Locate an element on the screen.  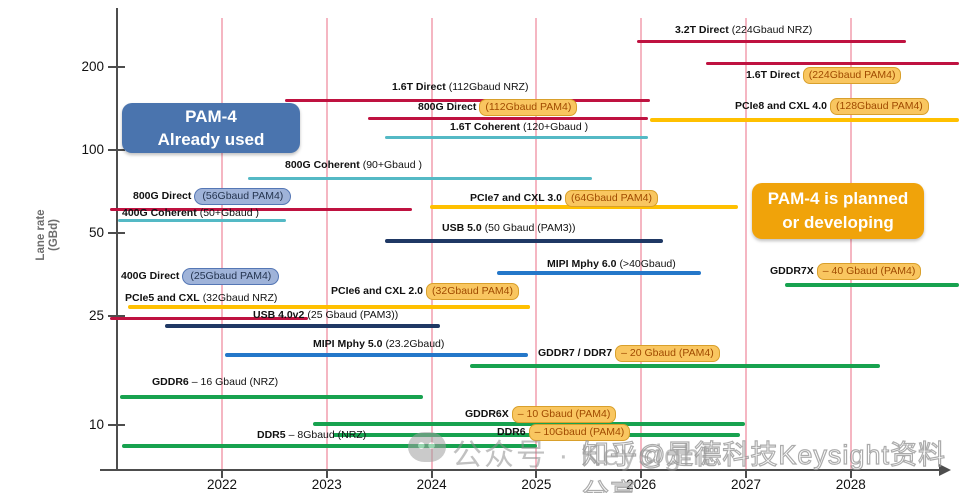
series-name: PCIe8 and CXL 4.0 is located at coordinates (781, 106).